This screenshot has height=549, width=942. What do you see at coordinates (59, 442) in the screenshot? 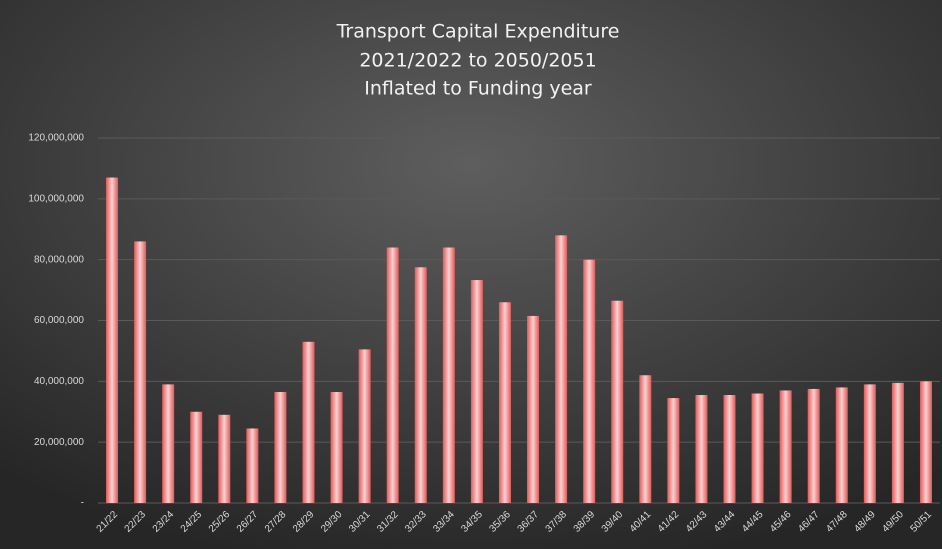
I see `y-tick-label: 20,000,000` at bounding box center [59, 442].